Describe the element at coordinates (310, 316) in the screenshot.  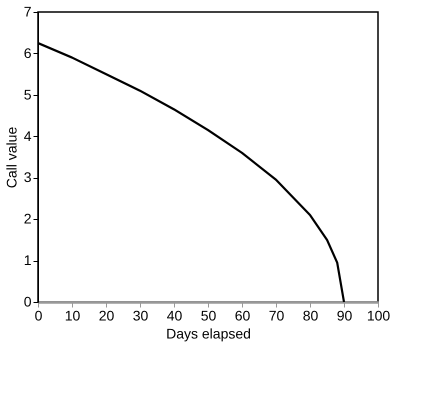
I see `x-tick-label: 80` at that location.